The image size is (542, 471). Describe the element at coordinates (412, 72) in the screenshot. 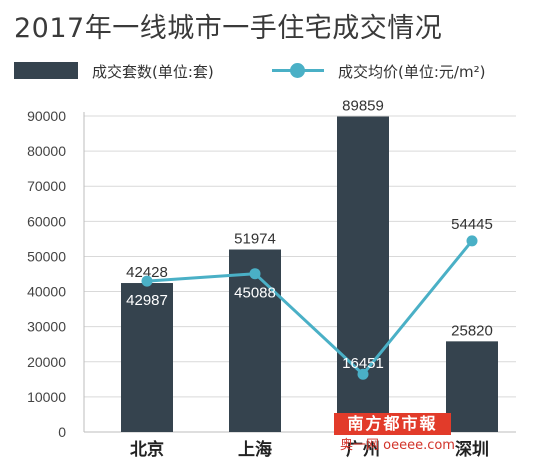

I see `legend-line-label: 成交均价(单位:元/m²)` at that location.